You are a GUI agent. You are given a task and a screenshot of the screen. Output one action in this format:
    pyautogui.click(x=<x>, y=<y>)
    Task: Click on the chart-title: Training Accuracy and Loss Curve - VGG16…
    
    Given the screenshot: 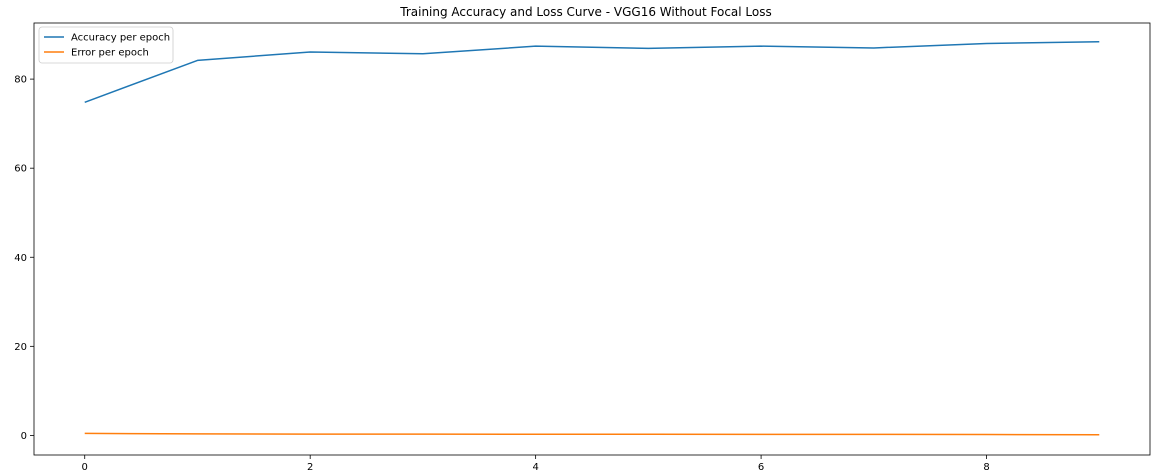 What is the action you would take?
    pyautogui.click(x=585, y=12)
    